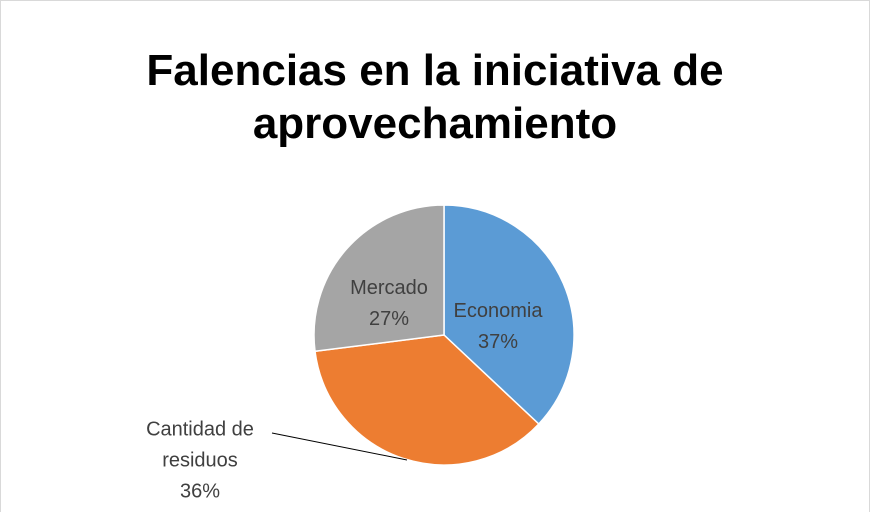 This screenshot has width=871, height=512. Describe the element at coordinates (200, 445) in the screenshot. I see `slice-category-label: Cantidad de residuos` at that location.